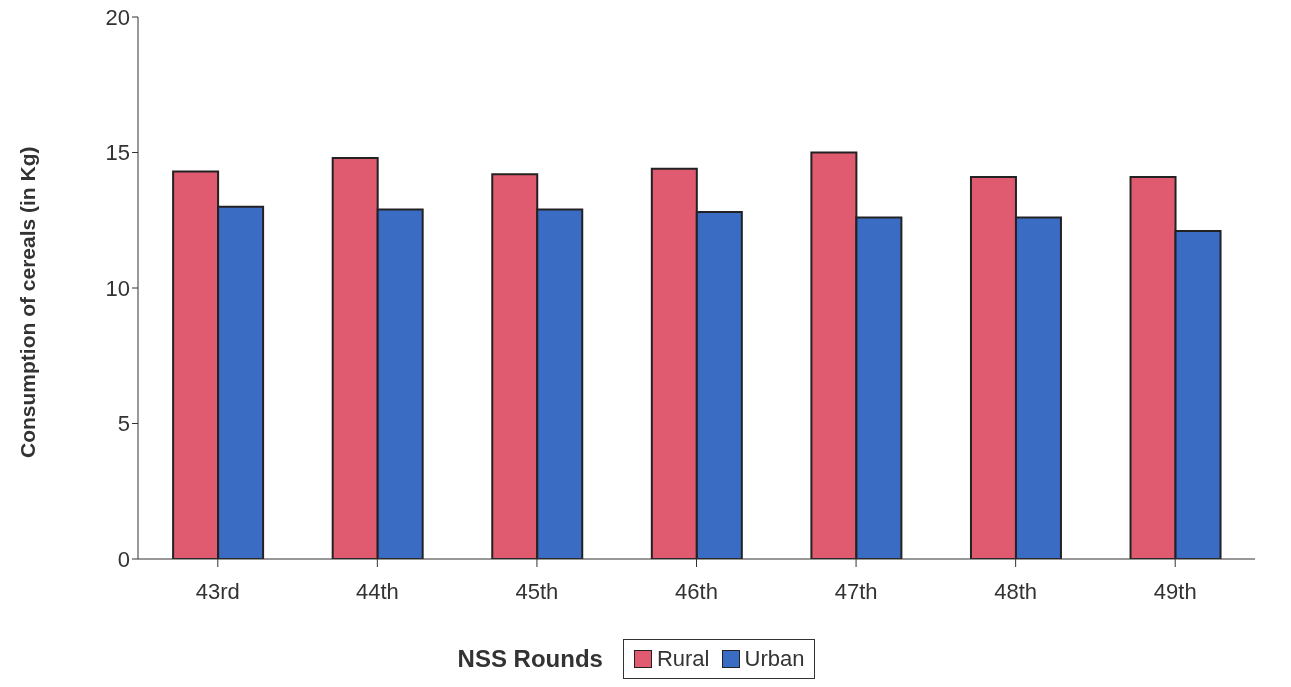 This screenshot has width=1291, height=687. What do you see at coordinates (217, 591) in the screenshot?
I see `x-tick-label: 43rd` at bounding box center [217, 591].